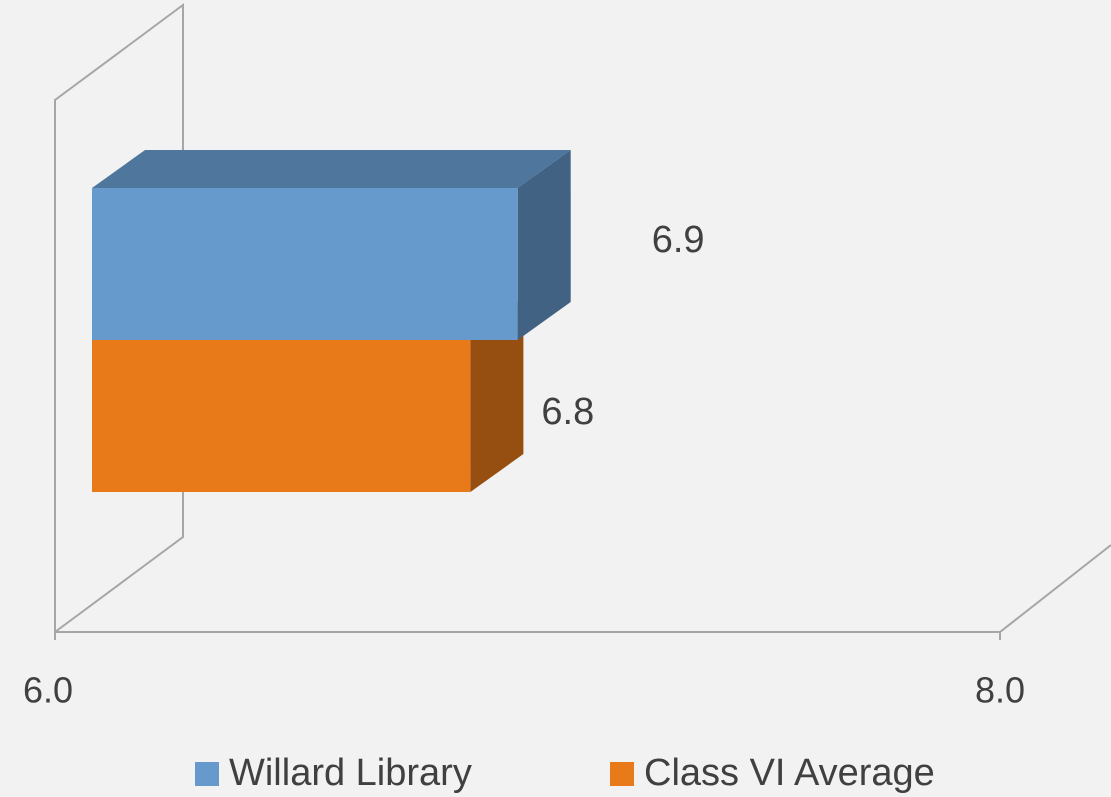  I want to click on bar-top, so click(331, 169).